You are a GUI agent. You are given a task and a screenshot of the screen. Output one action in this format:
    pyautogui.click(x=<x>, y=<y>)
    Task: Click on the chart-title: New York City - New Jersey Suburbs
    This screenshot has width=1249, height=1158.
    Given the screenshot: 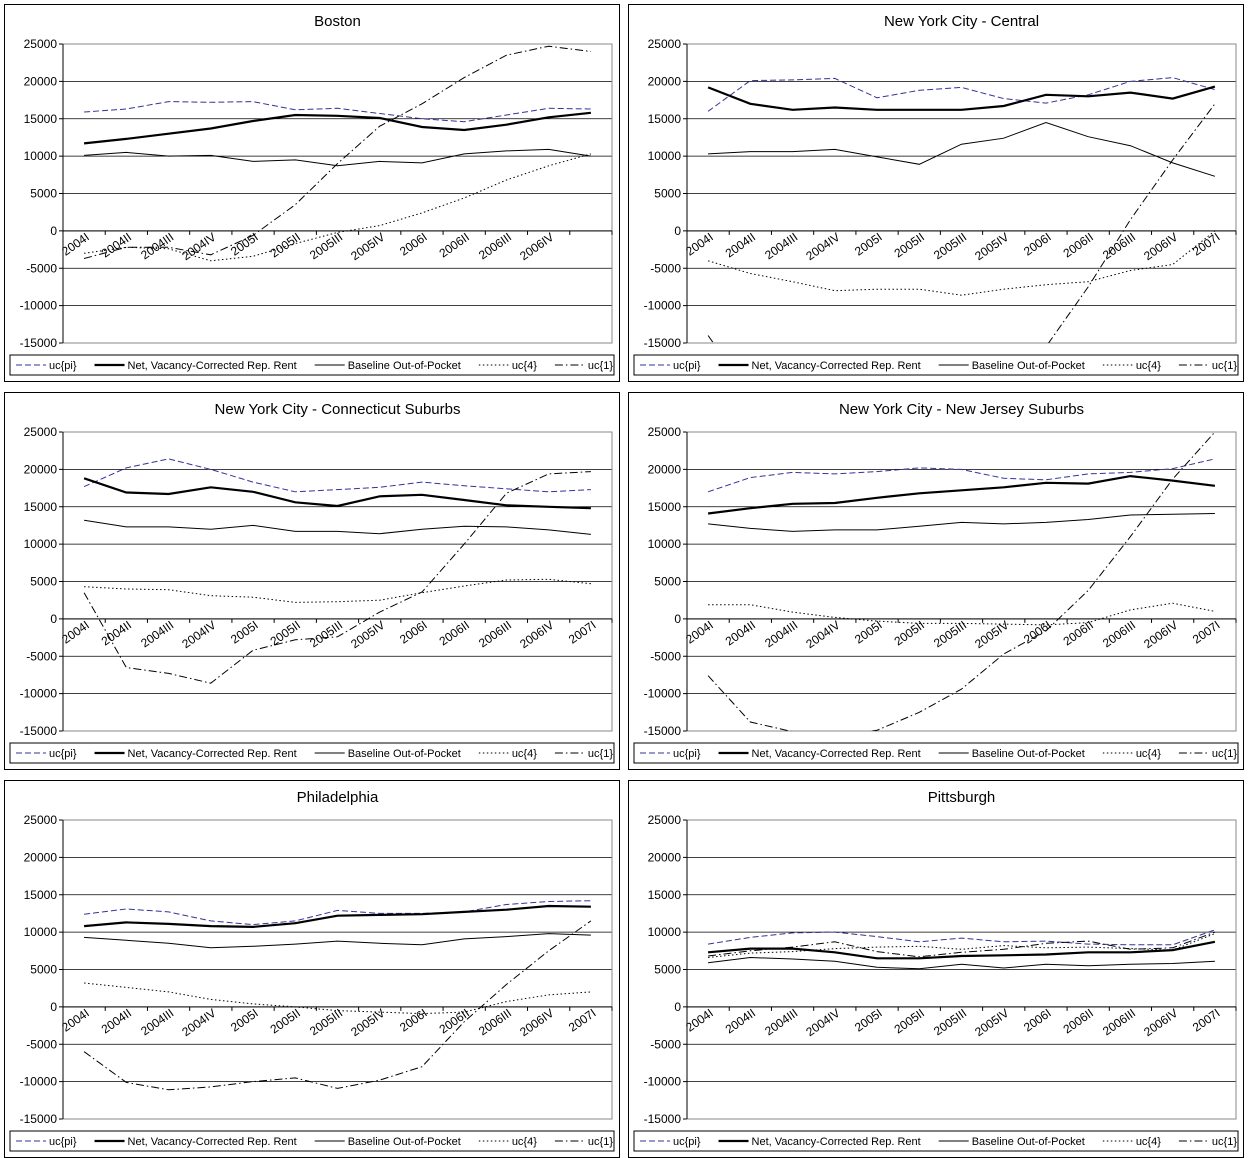 What is the action you would take?
    pyautogui.click(x=961, y=409)
    